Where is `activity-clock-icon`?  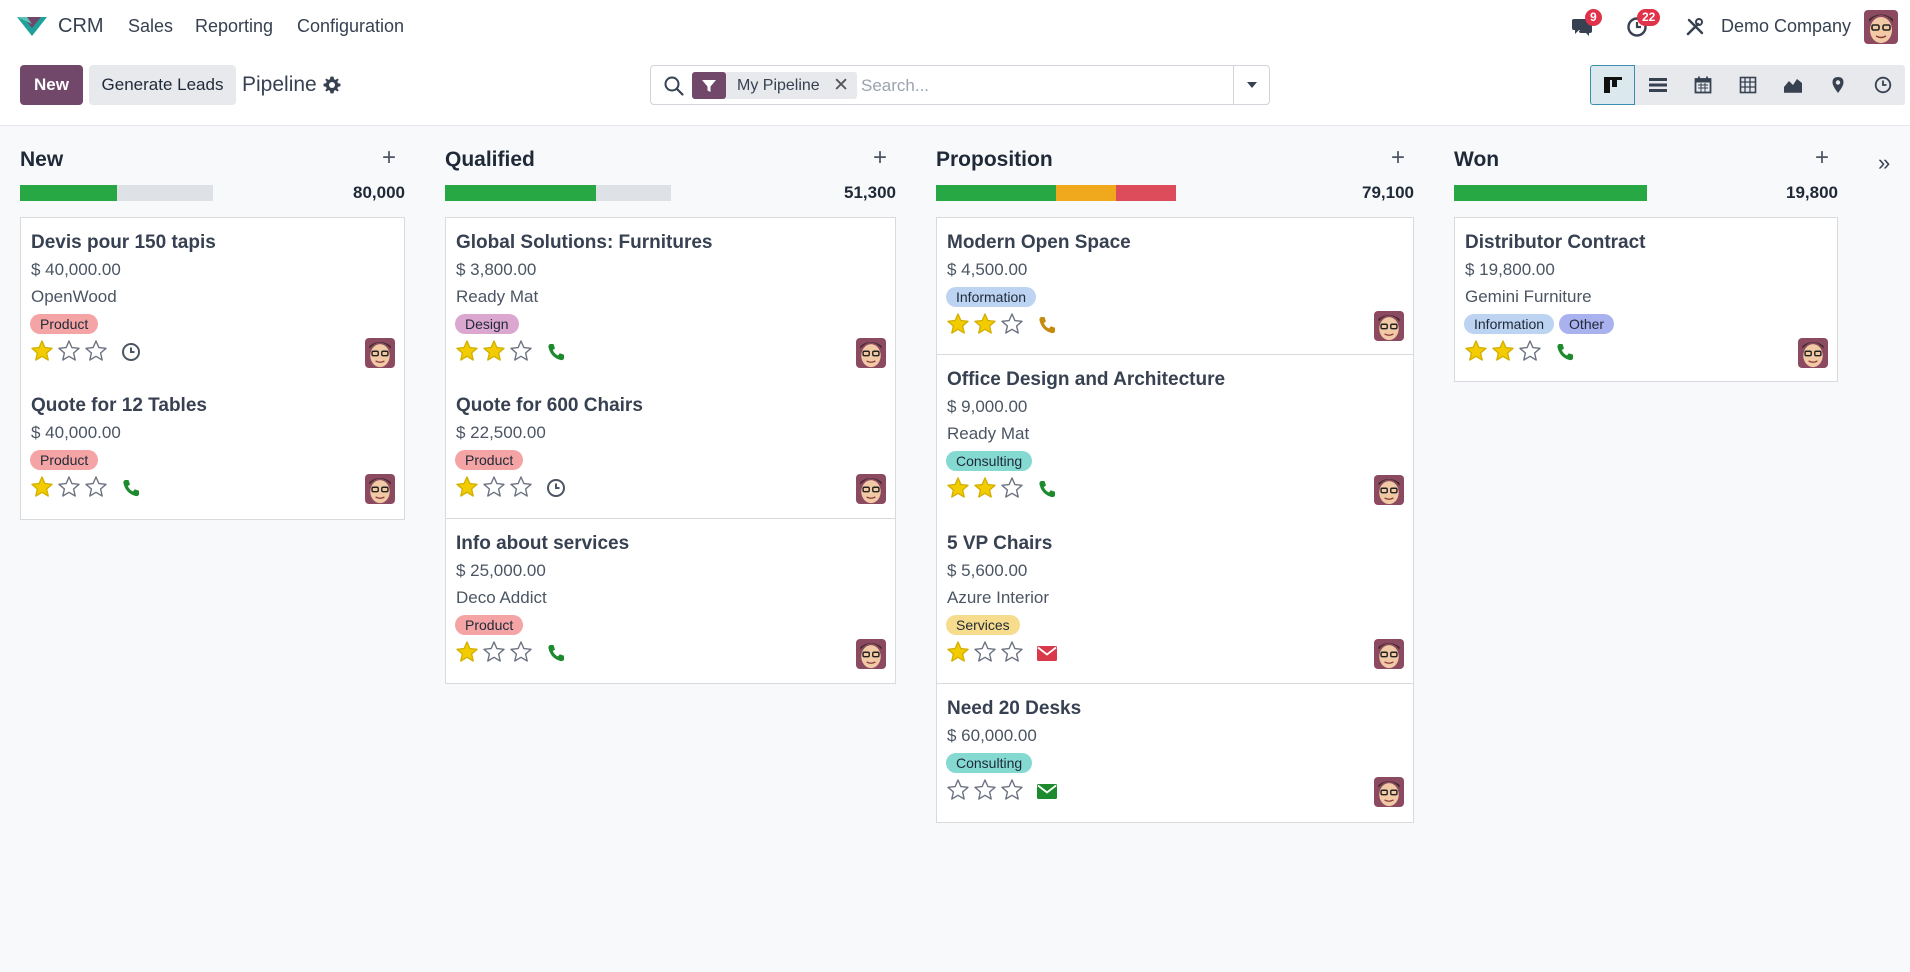
activity-clock-icon is located at coordinates (131, 352).